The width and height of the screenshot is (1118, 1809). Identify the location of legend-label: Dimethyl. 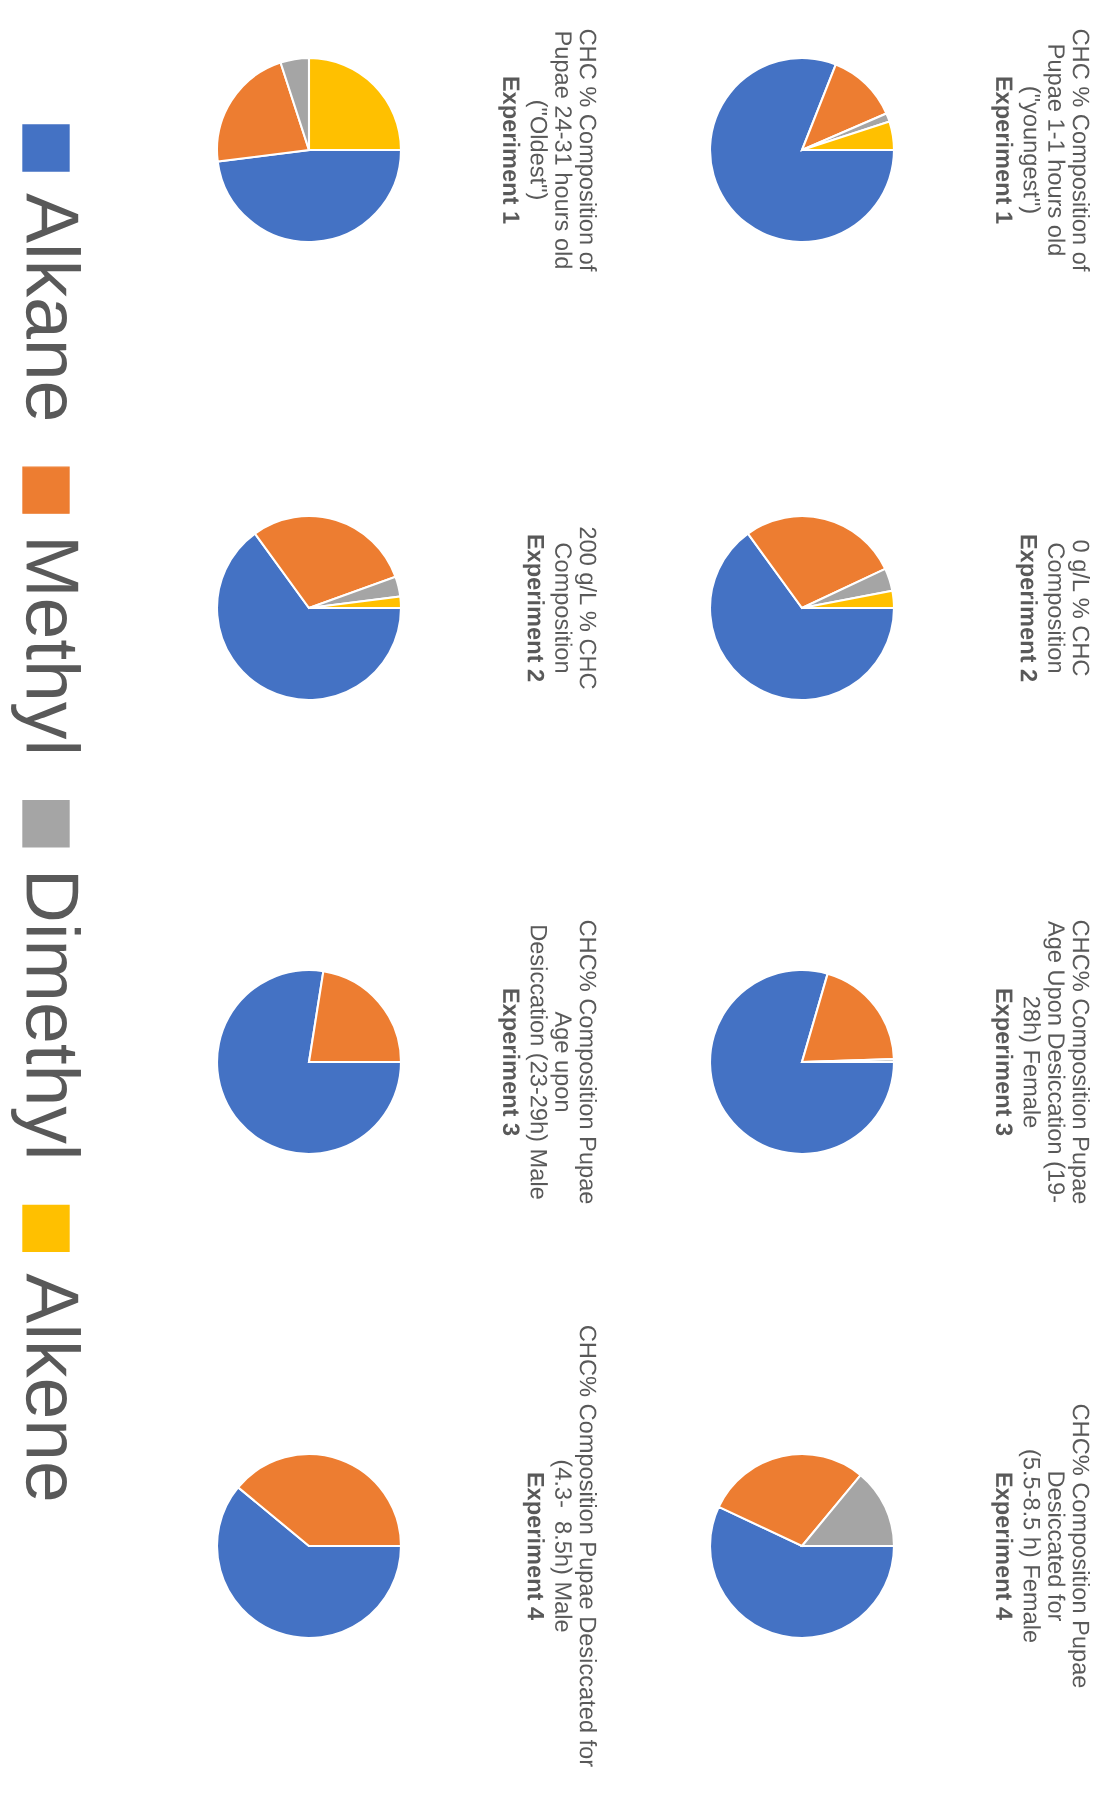
(46, 1015).